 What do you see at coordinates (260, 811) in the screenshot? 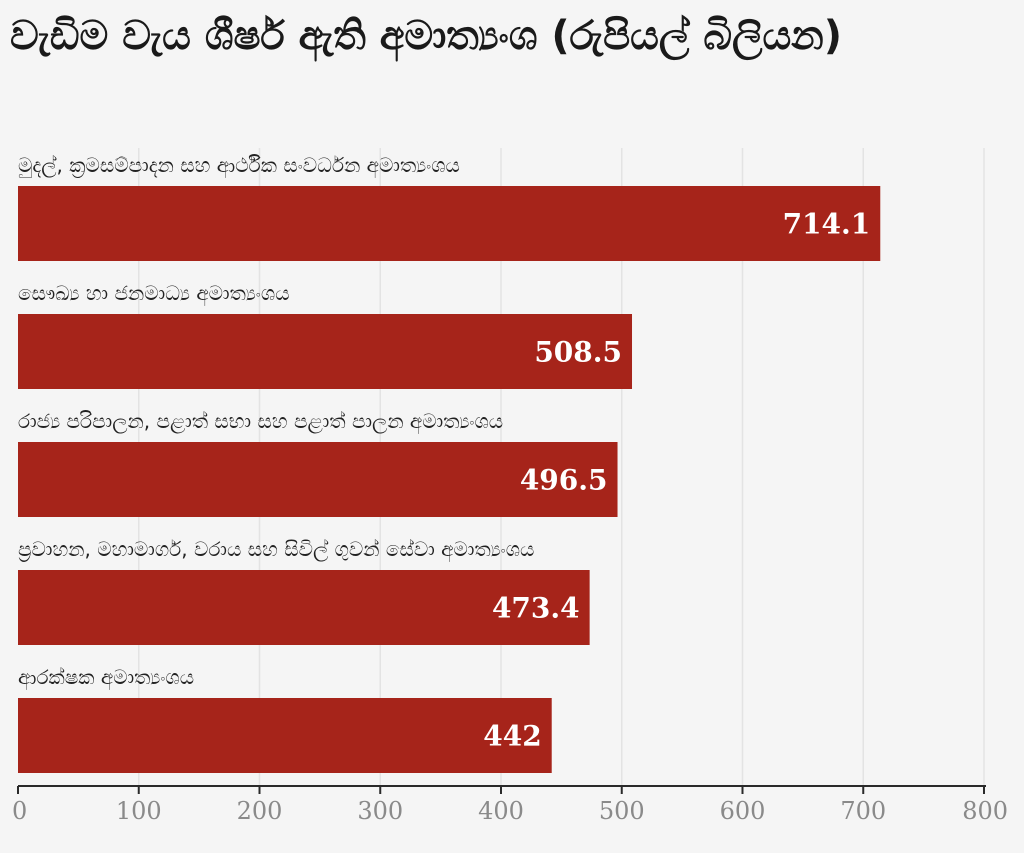
I see `x-tick-label: 200` at bounding box center [260, 811].